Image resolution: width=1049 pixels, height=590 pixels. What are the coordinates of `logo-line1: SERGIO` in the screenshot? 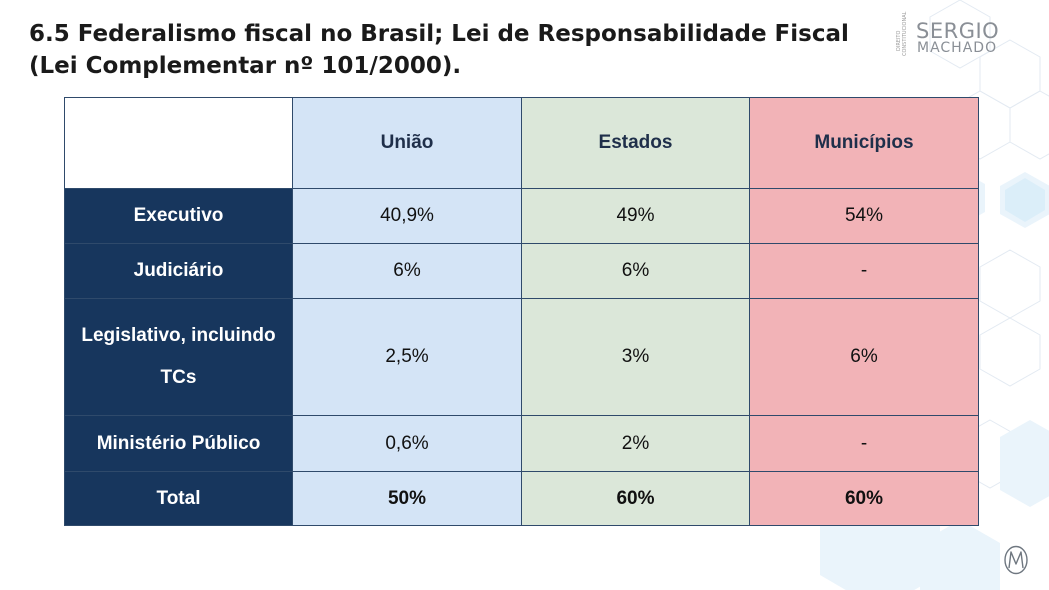 It's located at (958, 31).